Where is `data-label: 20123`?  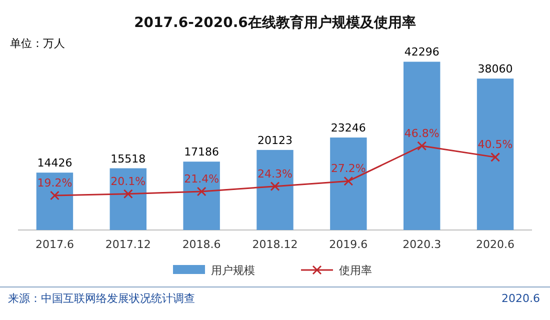 data-label: 20123 is located at coordinates (275, 140).